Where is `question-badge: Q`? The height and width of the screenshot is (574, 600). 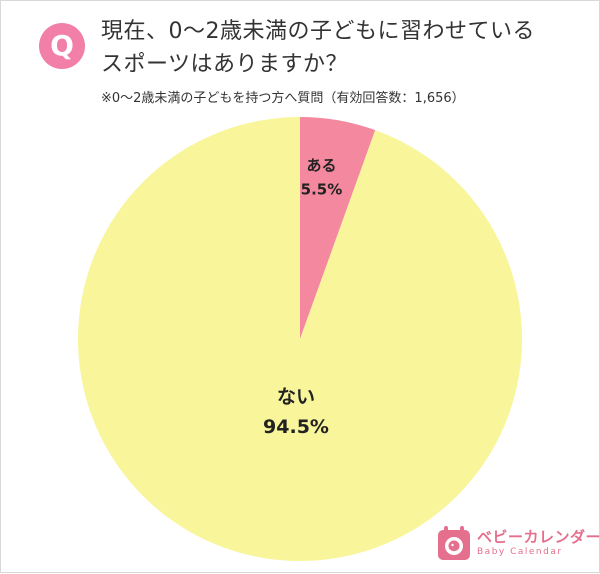
question-badge: Q is located at coordinates (62, 46).